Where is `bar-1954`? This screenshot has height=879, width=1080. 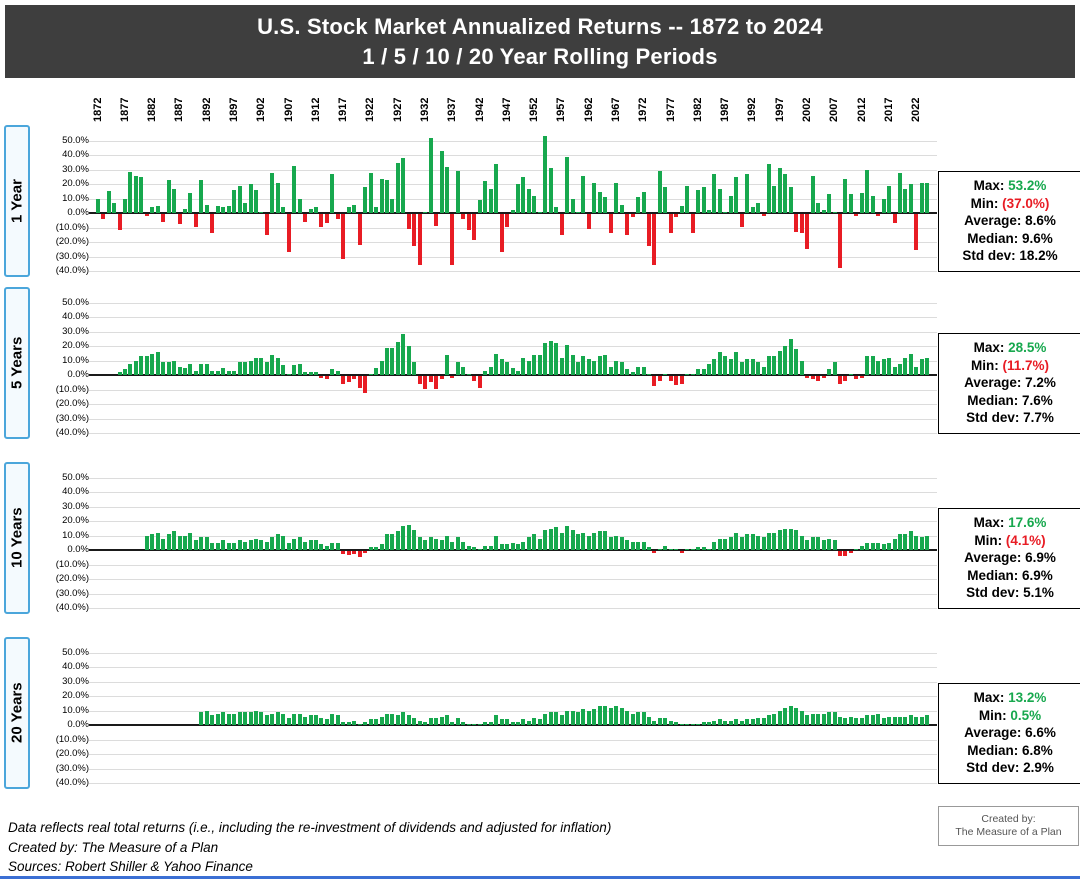
bar-1954 is located at coordinates (545, 719).